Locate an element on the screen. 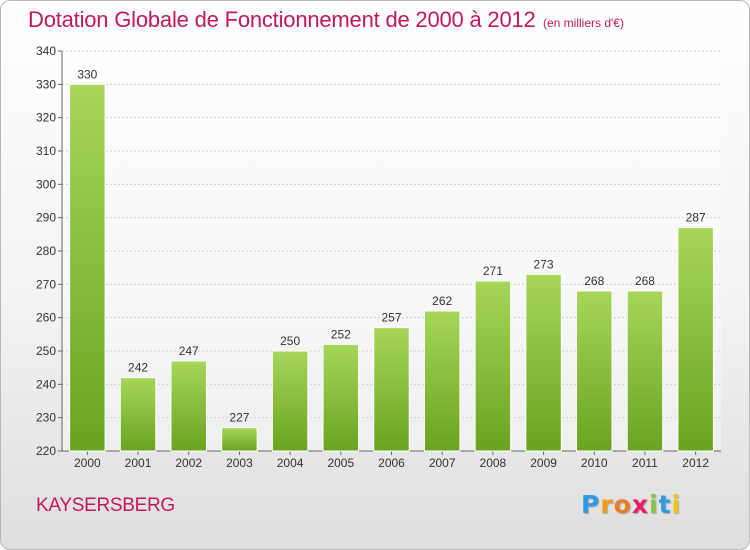  x-tick-label: 2000 is located at coordinates (87, 463).